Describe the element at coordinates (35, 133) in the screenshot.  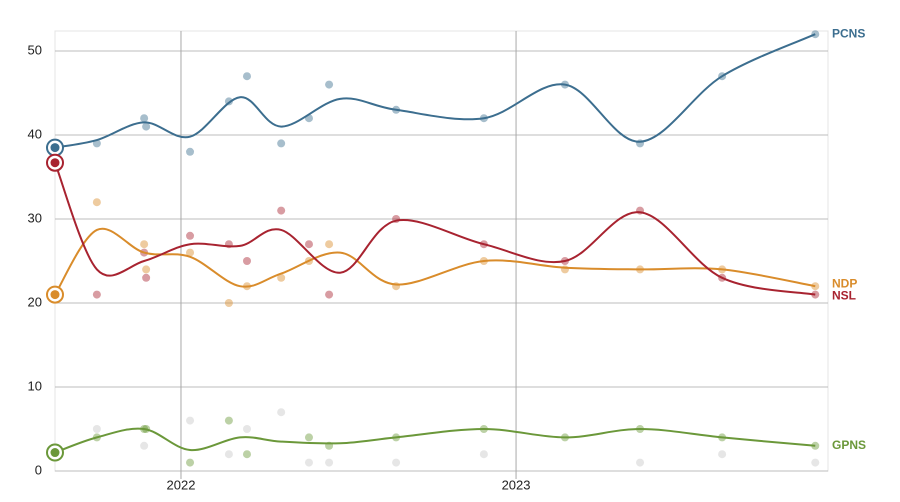
I see `y-tick-label: 40` at that location.